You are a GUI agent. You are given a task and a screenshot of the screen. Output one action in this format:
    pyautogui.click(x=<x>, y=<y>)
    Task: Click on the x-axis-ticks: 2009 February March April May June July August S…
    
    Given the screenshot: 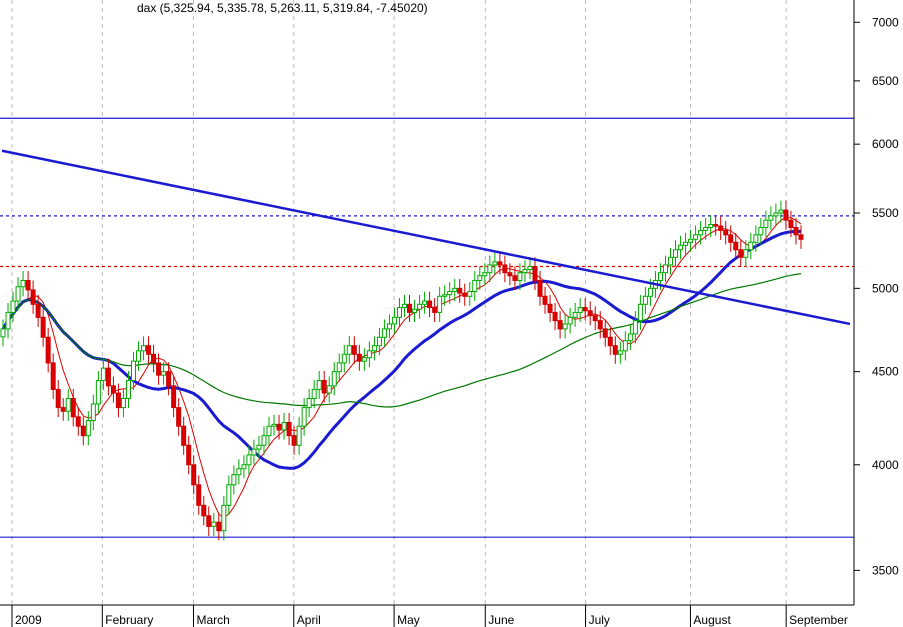 What is the action you would take?
    pyautogui.click(x=429, y=616)
    